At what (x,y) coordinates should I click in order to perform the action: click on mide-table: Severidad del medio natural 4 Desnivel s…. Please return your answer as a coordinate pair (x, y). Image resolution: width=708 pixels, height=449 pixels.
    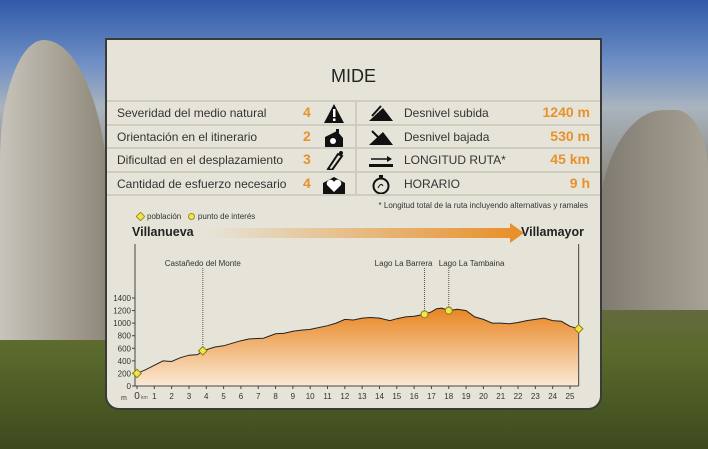
    Looking at the image, I should click on (353, 148).